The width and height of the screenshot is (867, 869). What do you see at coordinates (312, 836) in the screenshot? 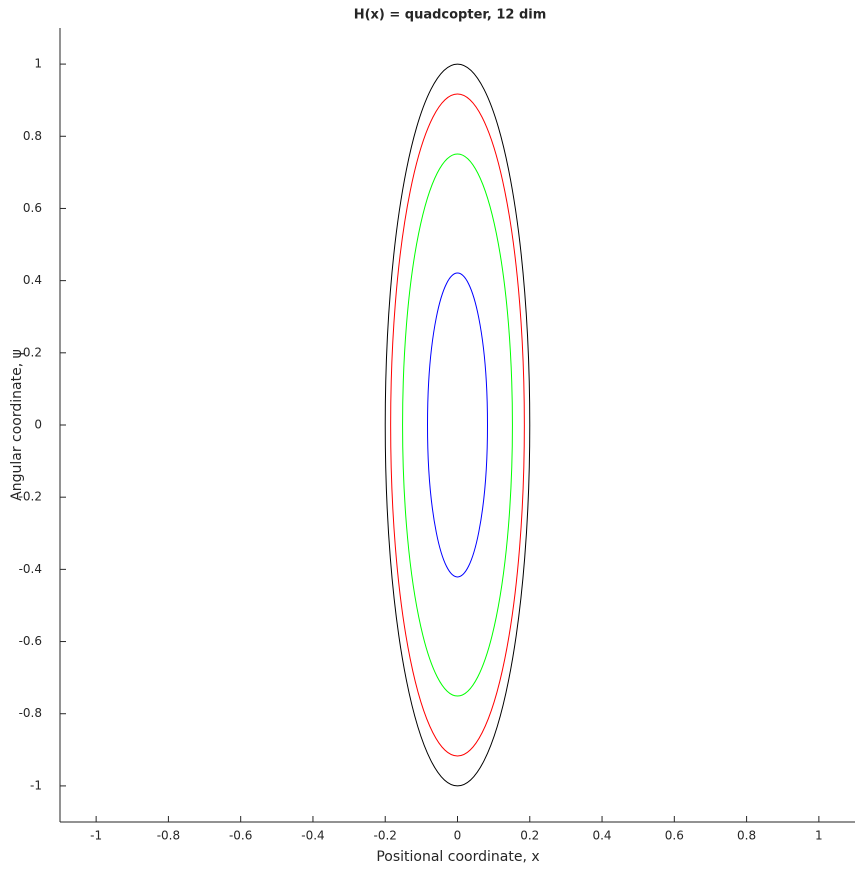
I see `x-tick-label: -0.4` at bounding box center [312, 836].